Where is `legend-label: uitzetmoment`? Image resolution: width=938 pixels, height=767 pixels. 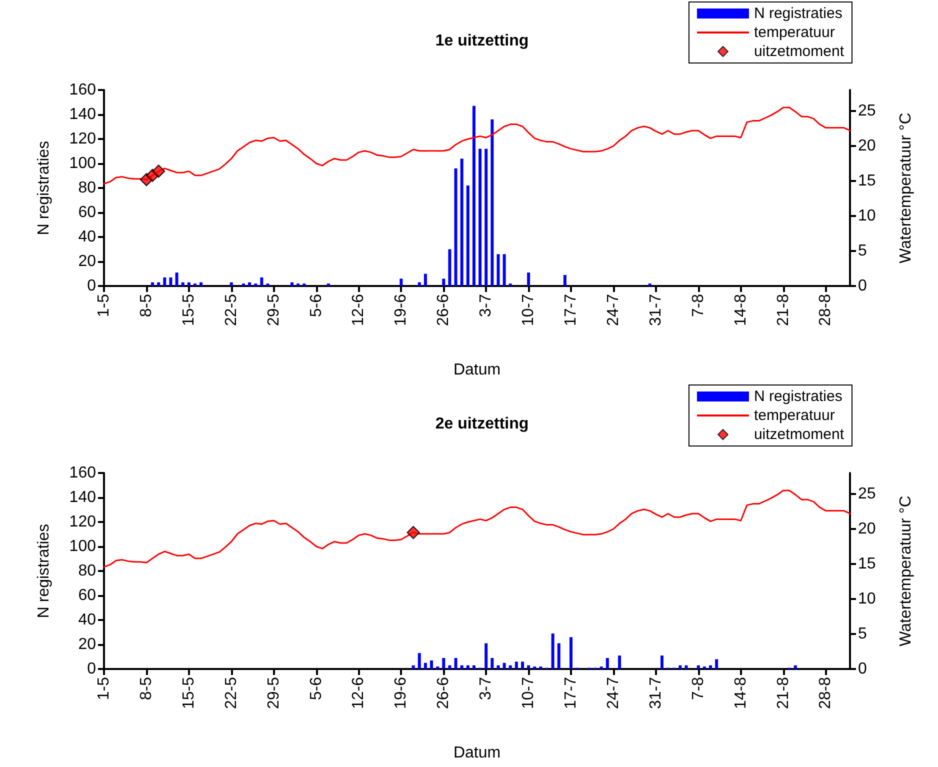
legend-label: uitzetmoment is located at coordinates (799, 51).